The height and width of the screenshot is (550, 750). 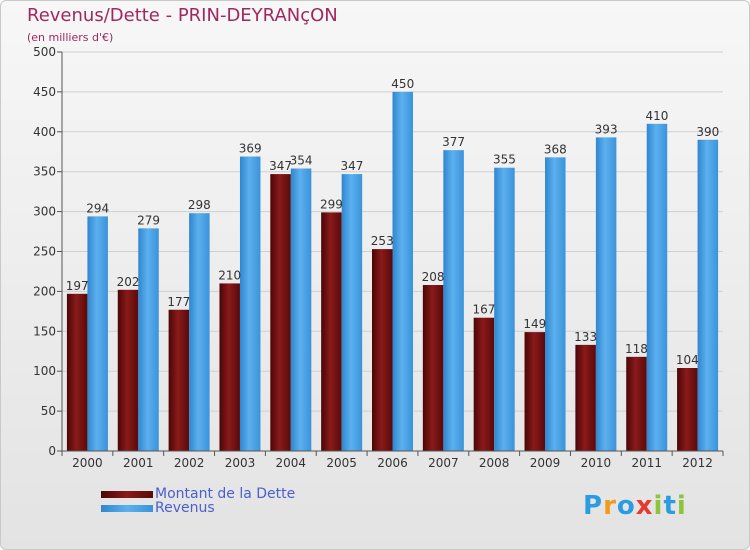 What do you see at coordinates (280, 166) in the screenshot?
I see `data-label-dette: 347` at bounding box center [280, 166].